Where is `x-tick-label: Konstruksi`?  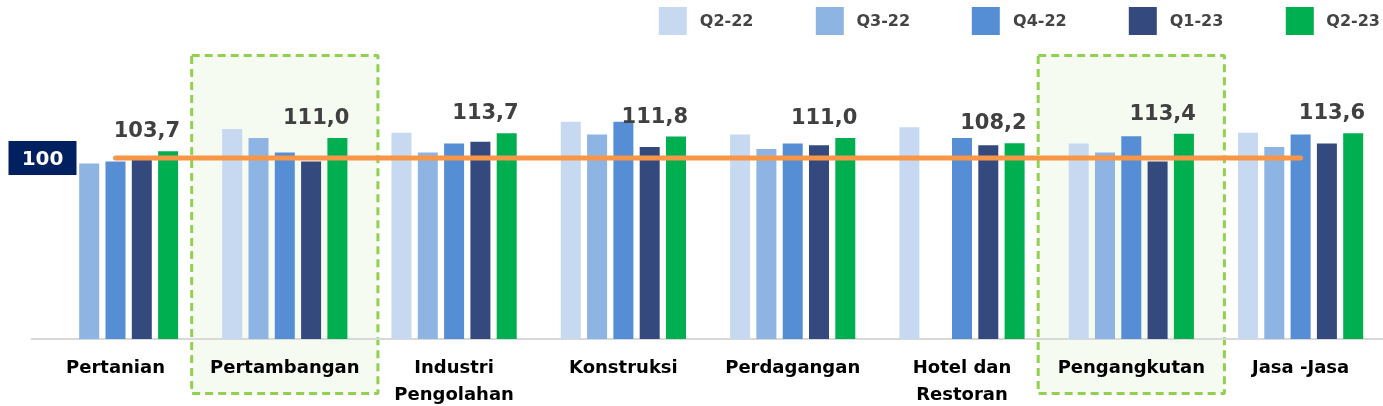
x-tick-label: Konstruksi is located at coordinates (623, 366).